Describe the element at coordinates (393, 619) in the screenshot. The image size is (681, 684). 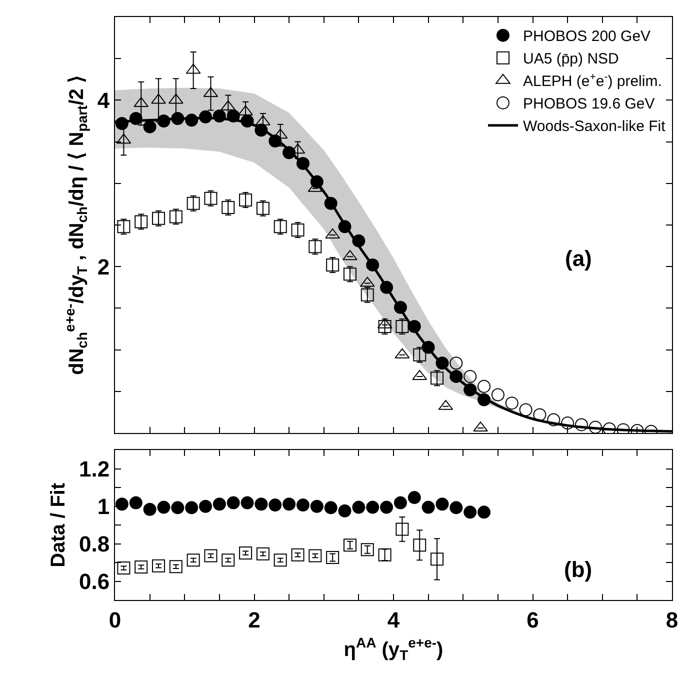
I see `x-tick-label: 4` at that location.